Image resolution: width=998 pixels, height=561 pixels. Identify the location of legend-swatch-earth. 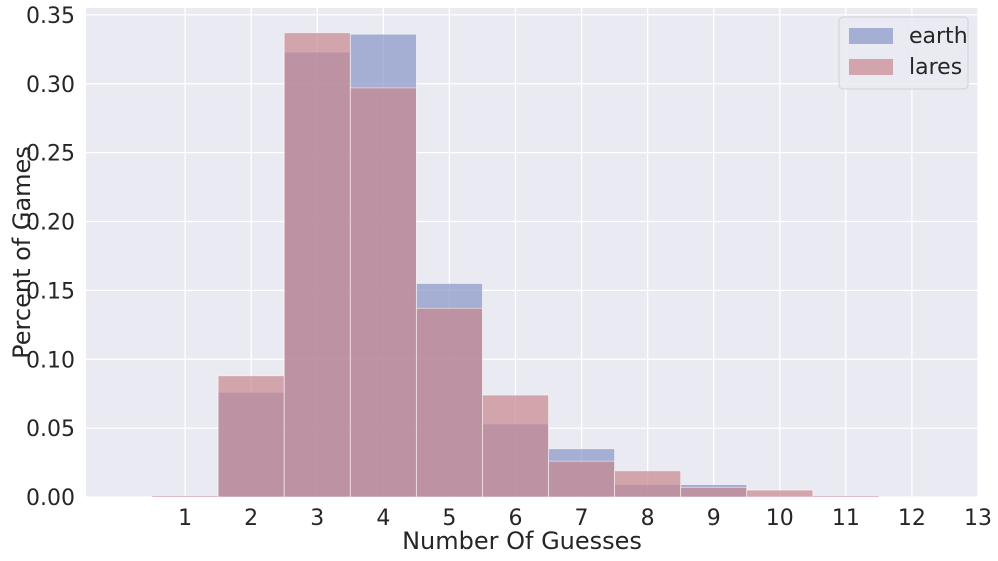
(871, 36).